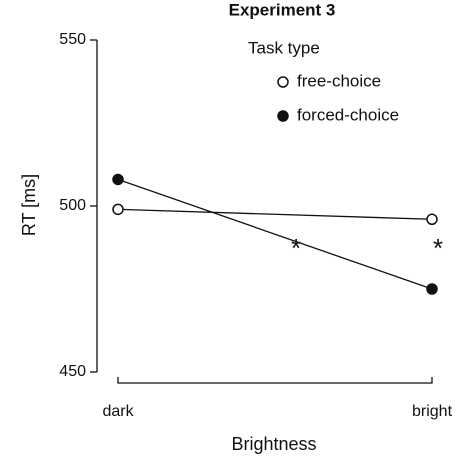 The image size is (474, 474). What do you see at coordinates (273, 444) in the screenshot?
I see `x-axis-label: Brightness` at bounding box center [273, 444].